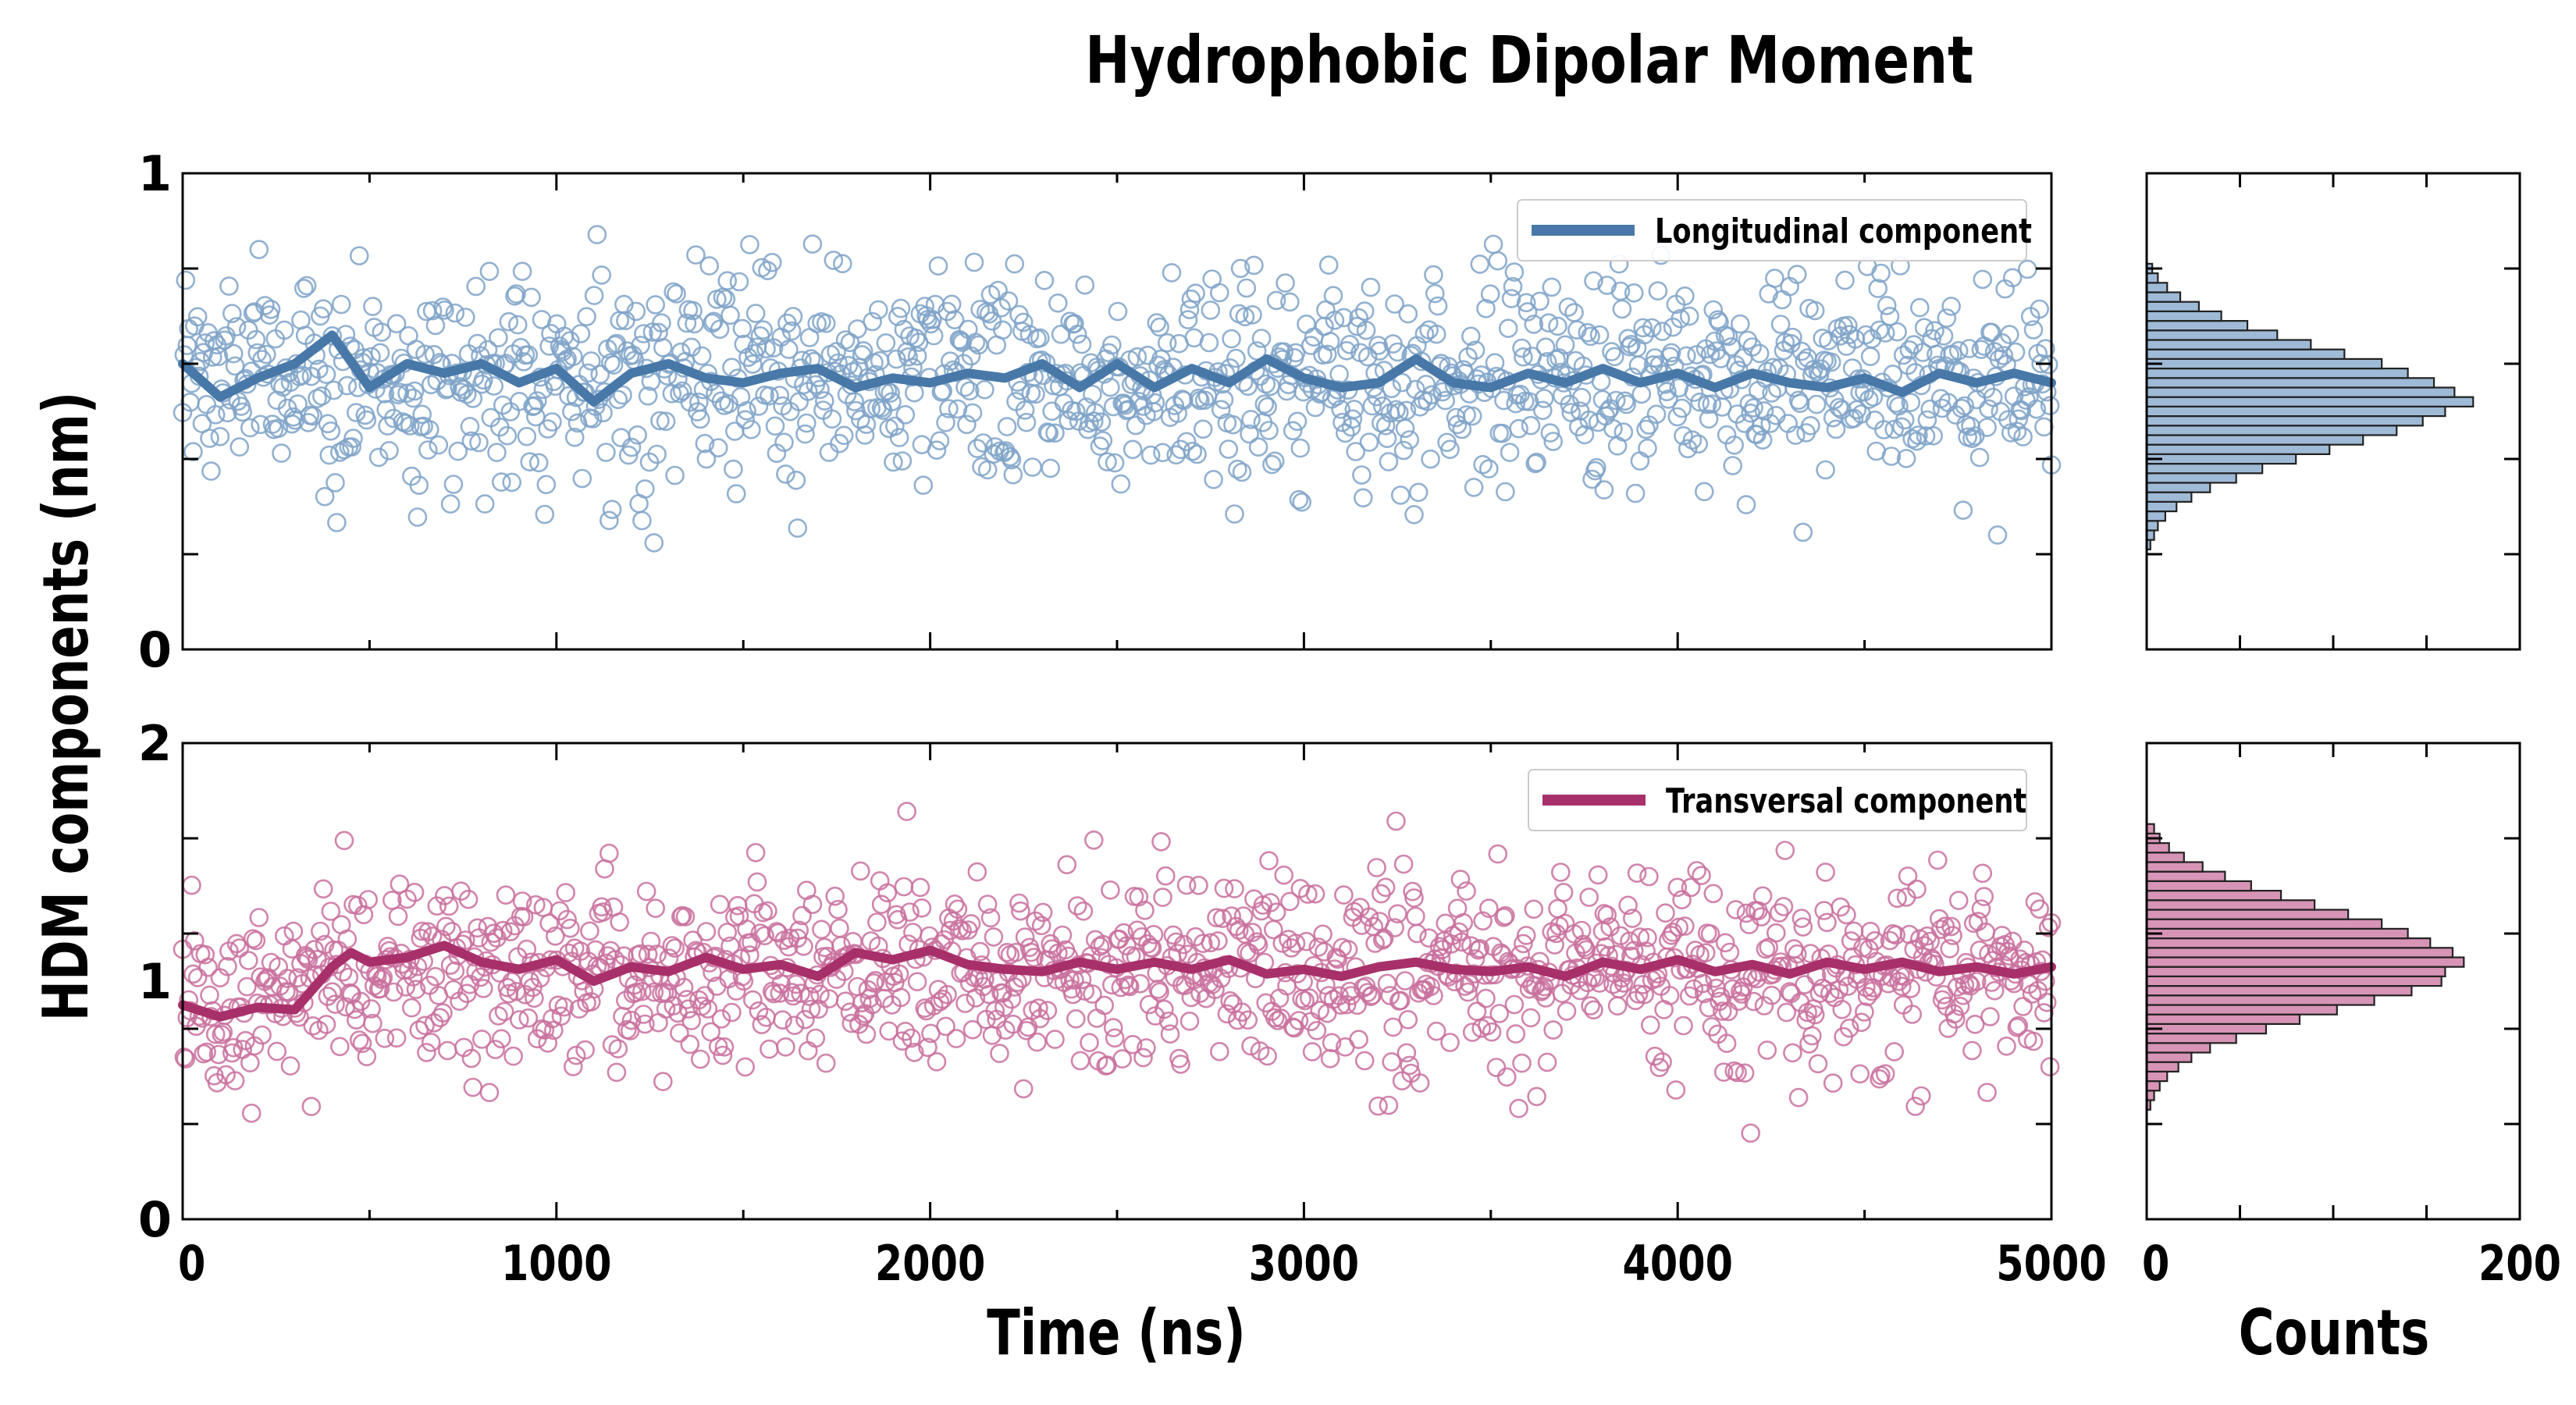 The width and height of the screenshot is (2576, 1405). Describe the element at coordinates (2051, 1264) in the screenshot. I see `x-tick-label: 5000` at that location.